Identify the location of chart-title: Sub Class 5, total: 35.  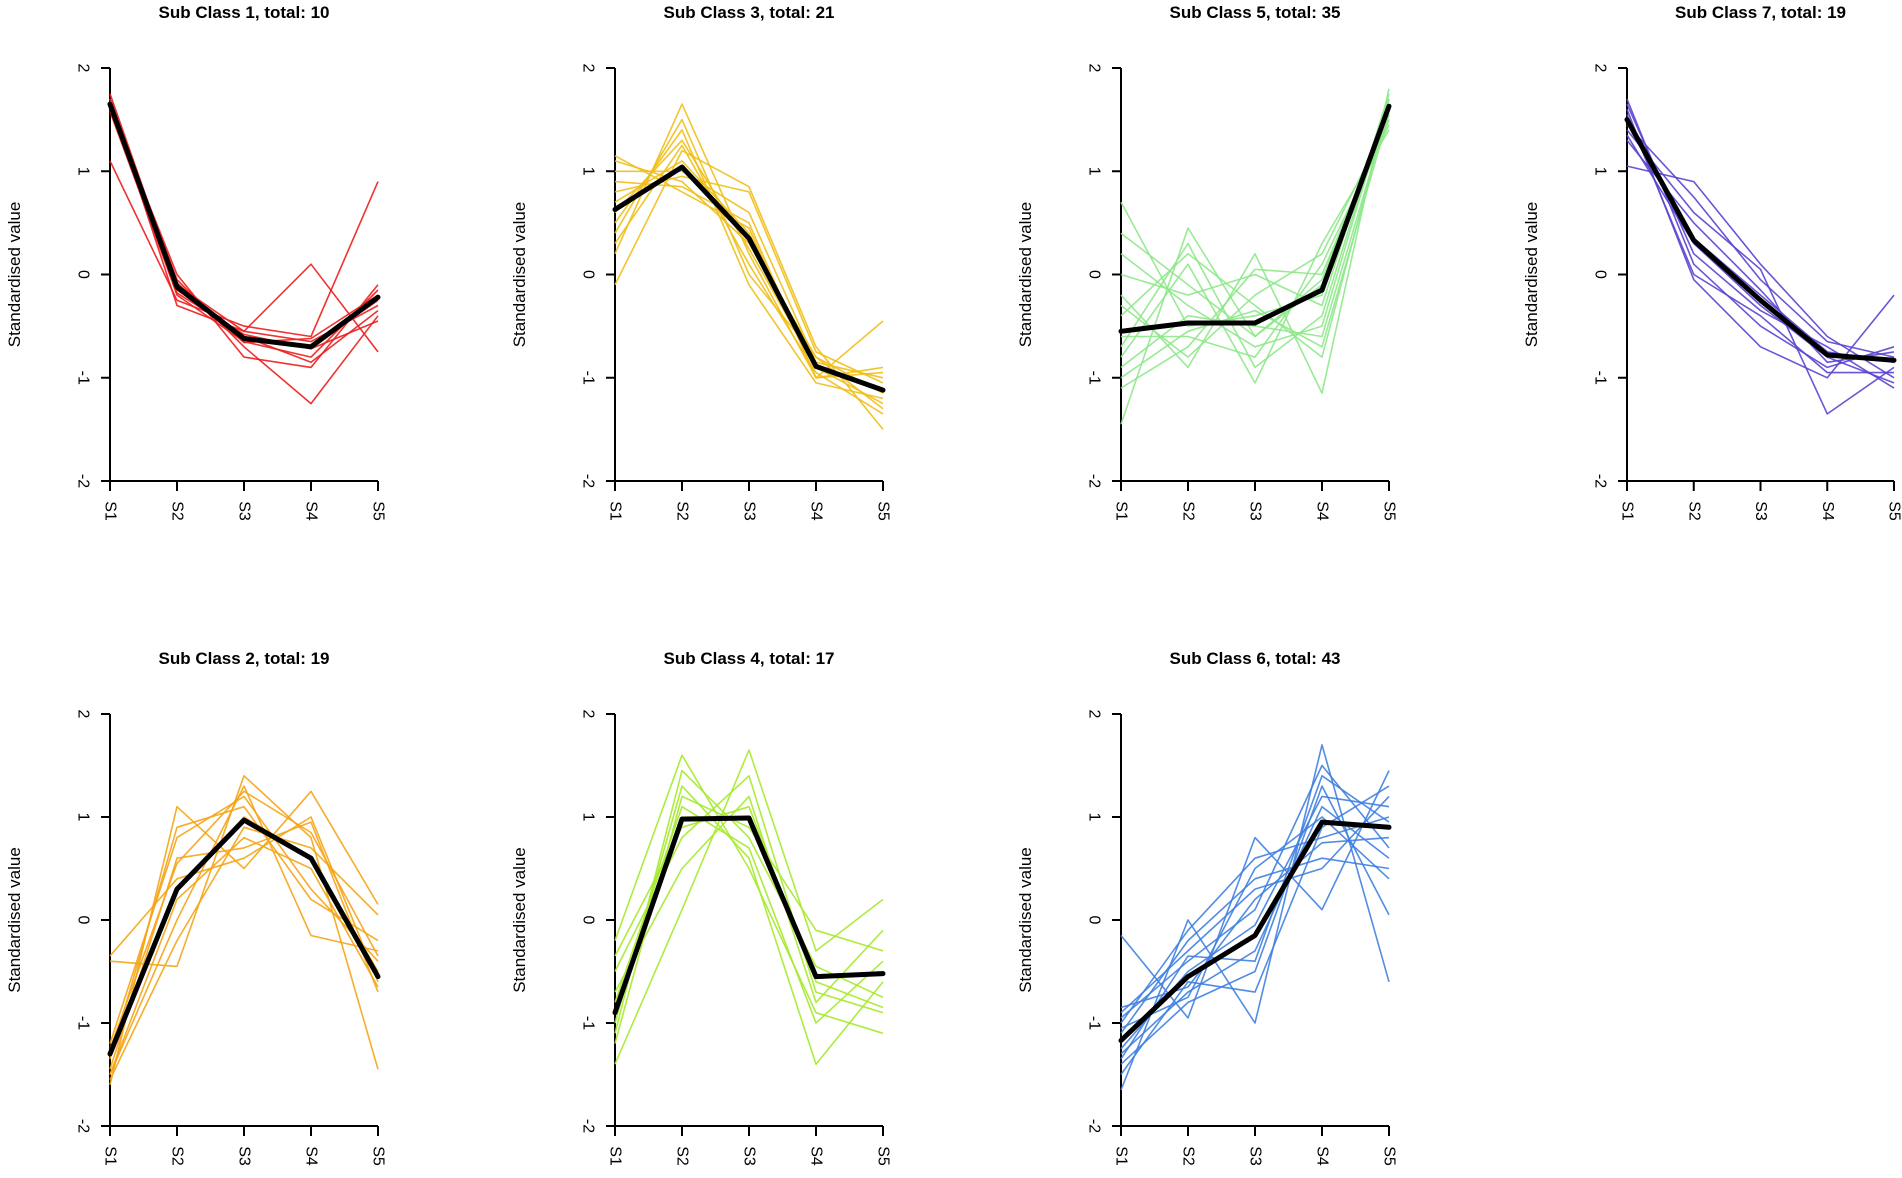
(1255, 12).